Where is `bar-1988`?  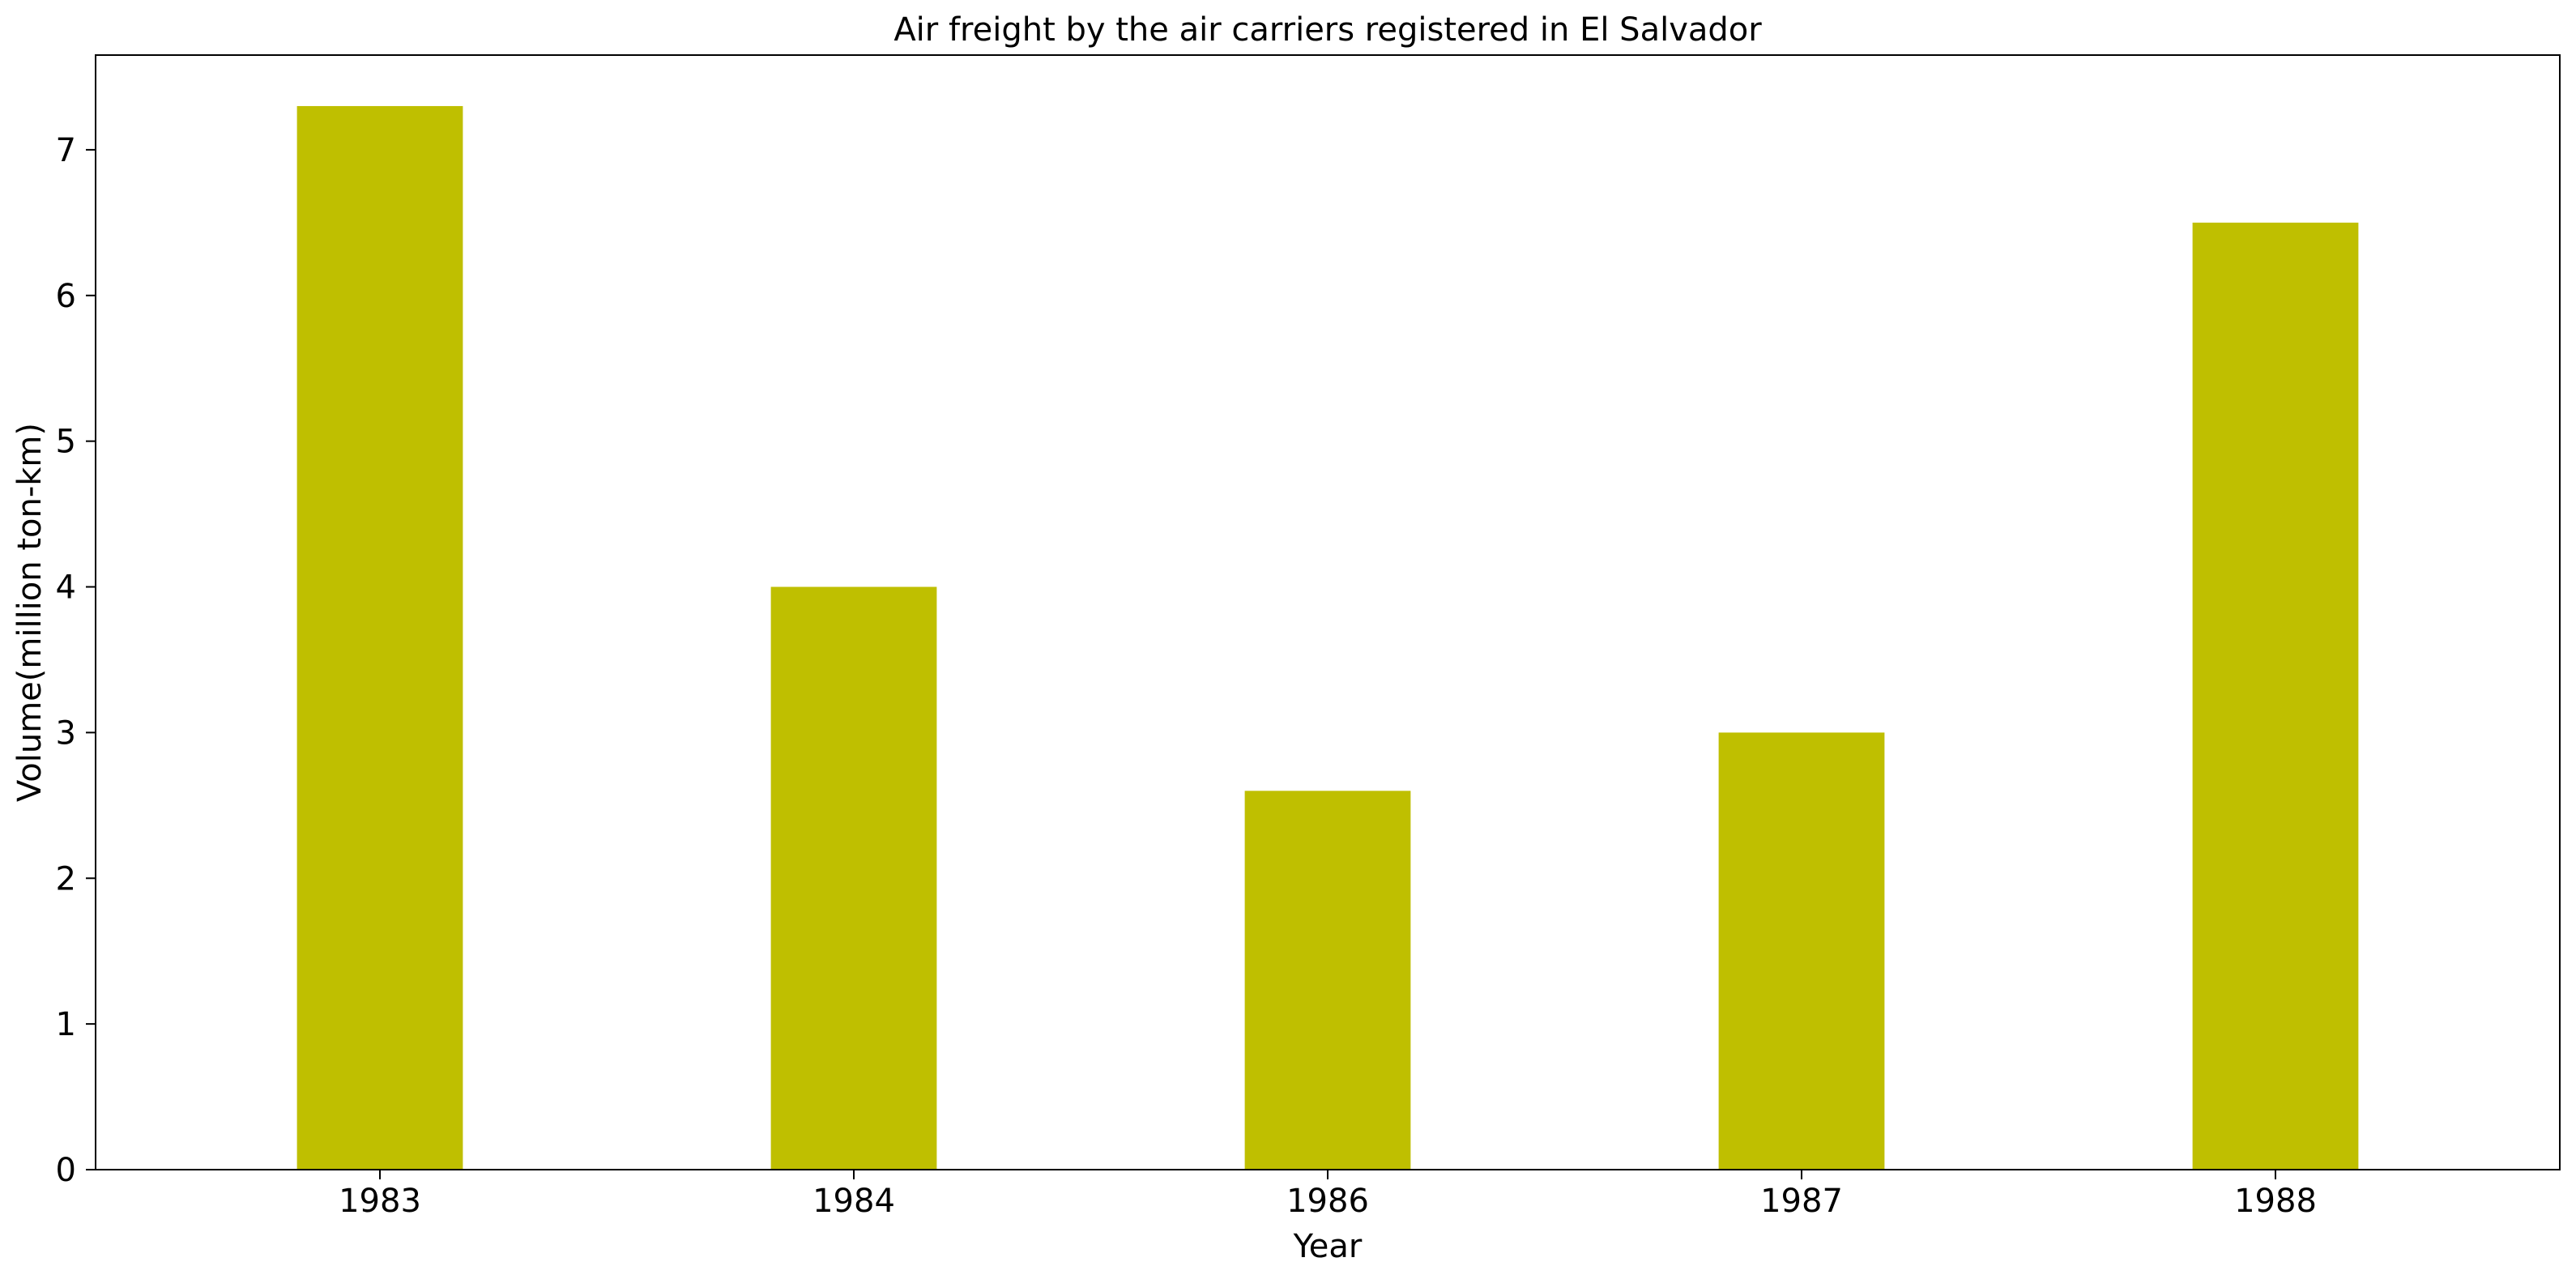
bar-1988 is located at coordinates (2276, 696).